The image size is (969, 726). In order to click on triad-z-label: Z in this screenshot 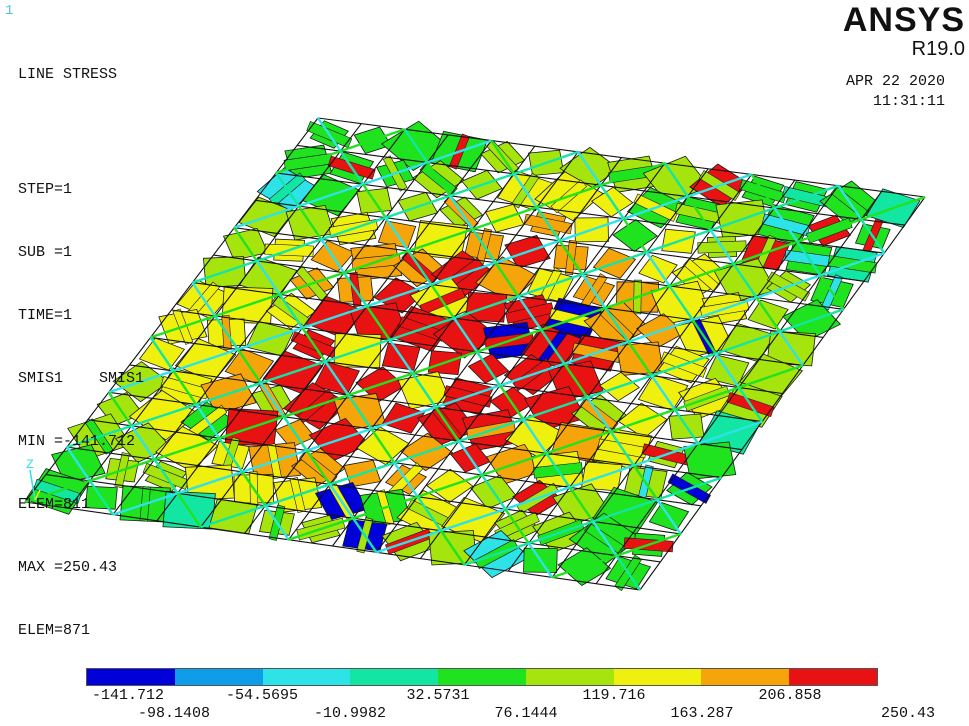, I will do `click(30, 464)`.